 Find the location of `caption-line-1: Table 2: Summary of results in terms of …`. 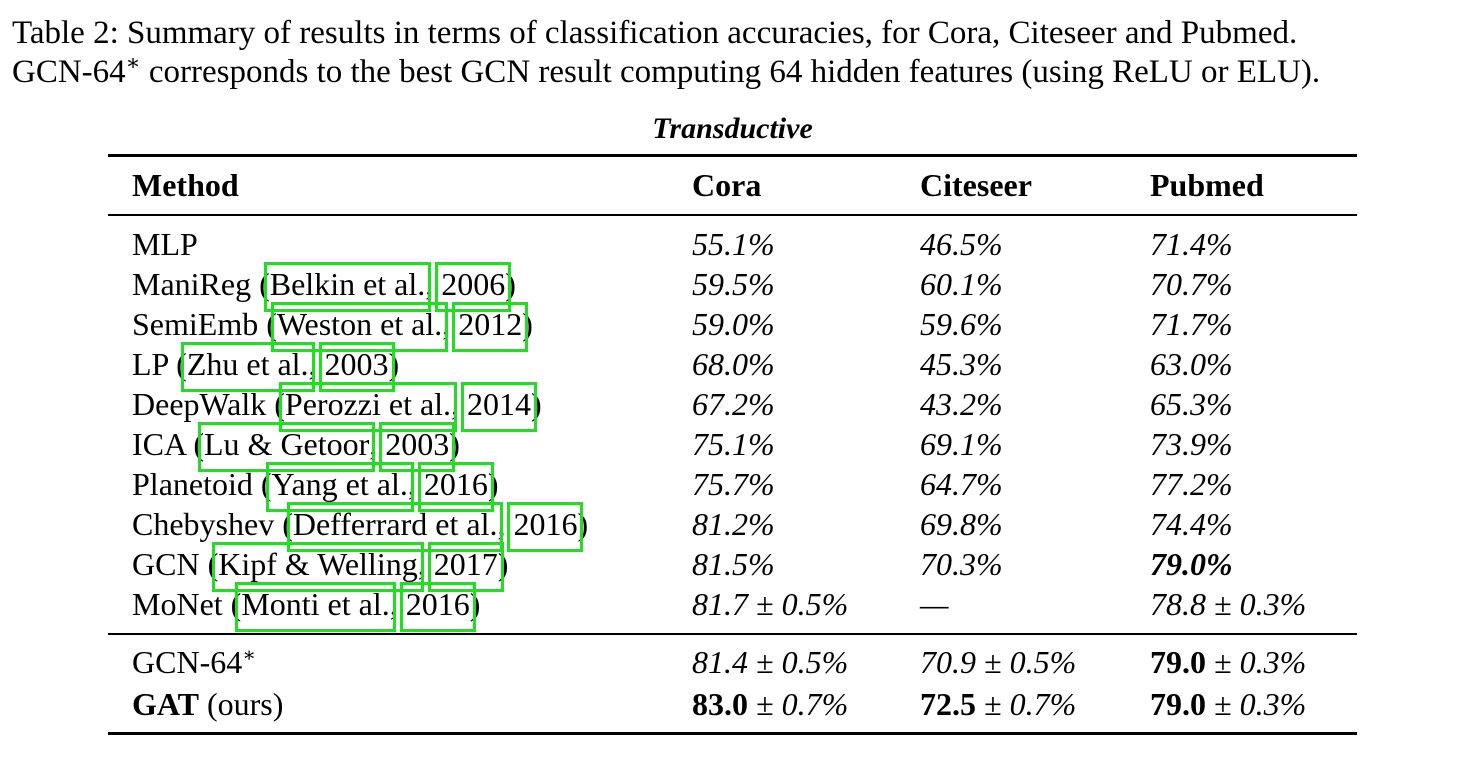

caption-line-1: Table 2: Summary of results in terms of … is located at coordinates (655, 33).